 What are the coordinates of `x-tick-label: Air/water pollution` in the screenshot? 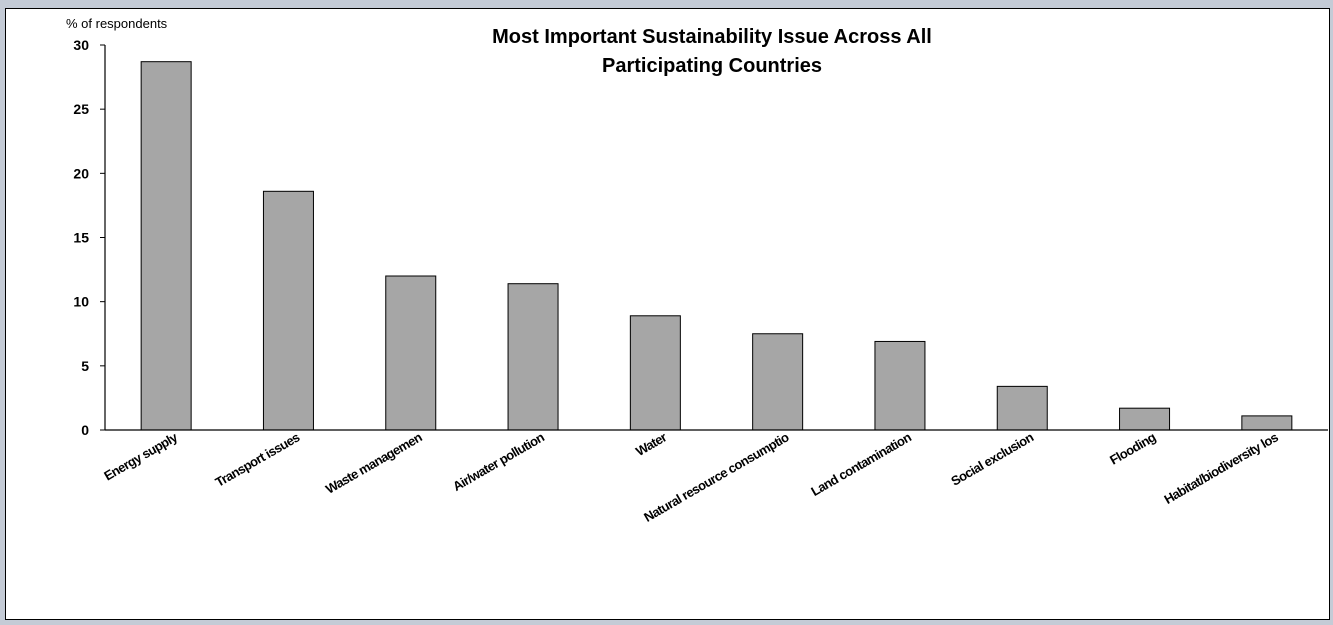 It's located at (498, 461).